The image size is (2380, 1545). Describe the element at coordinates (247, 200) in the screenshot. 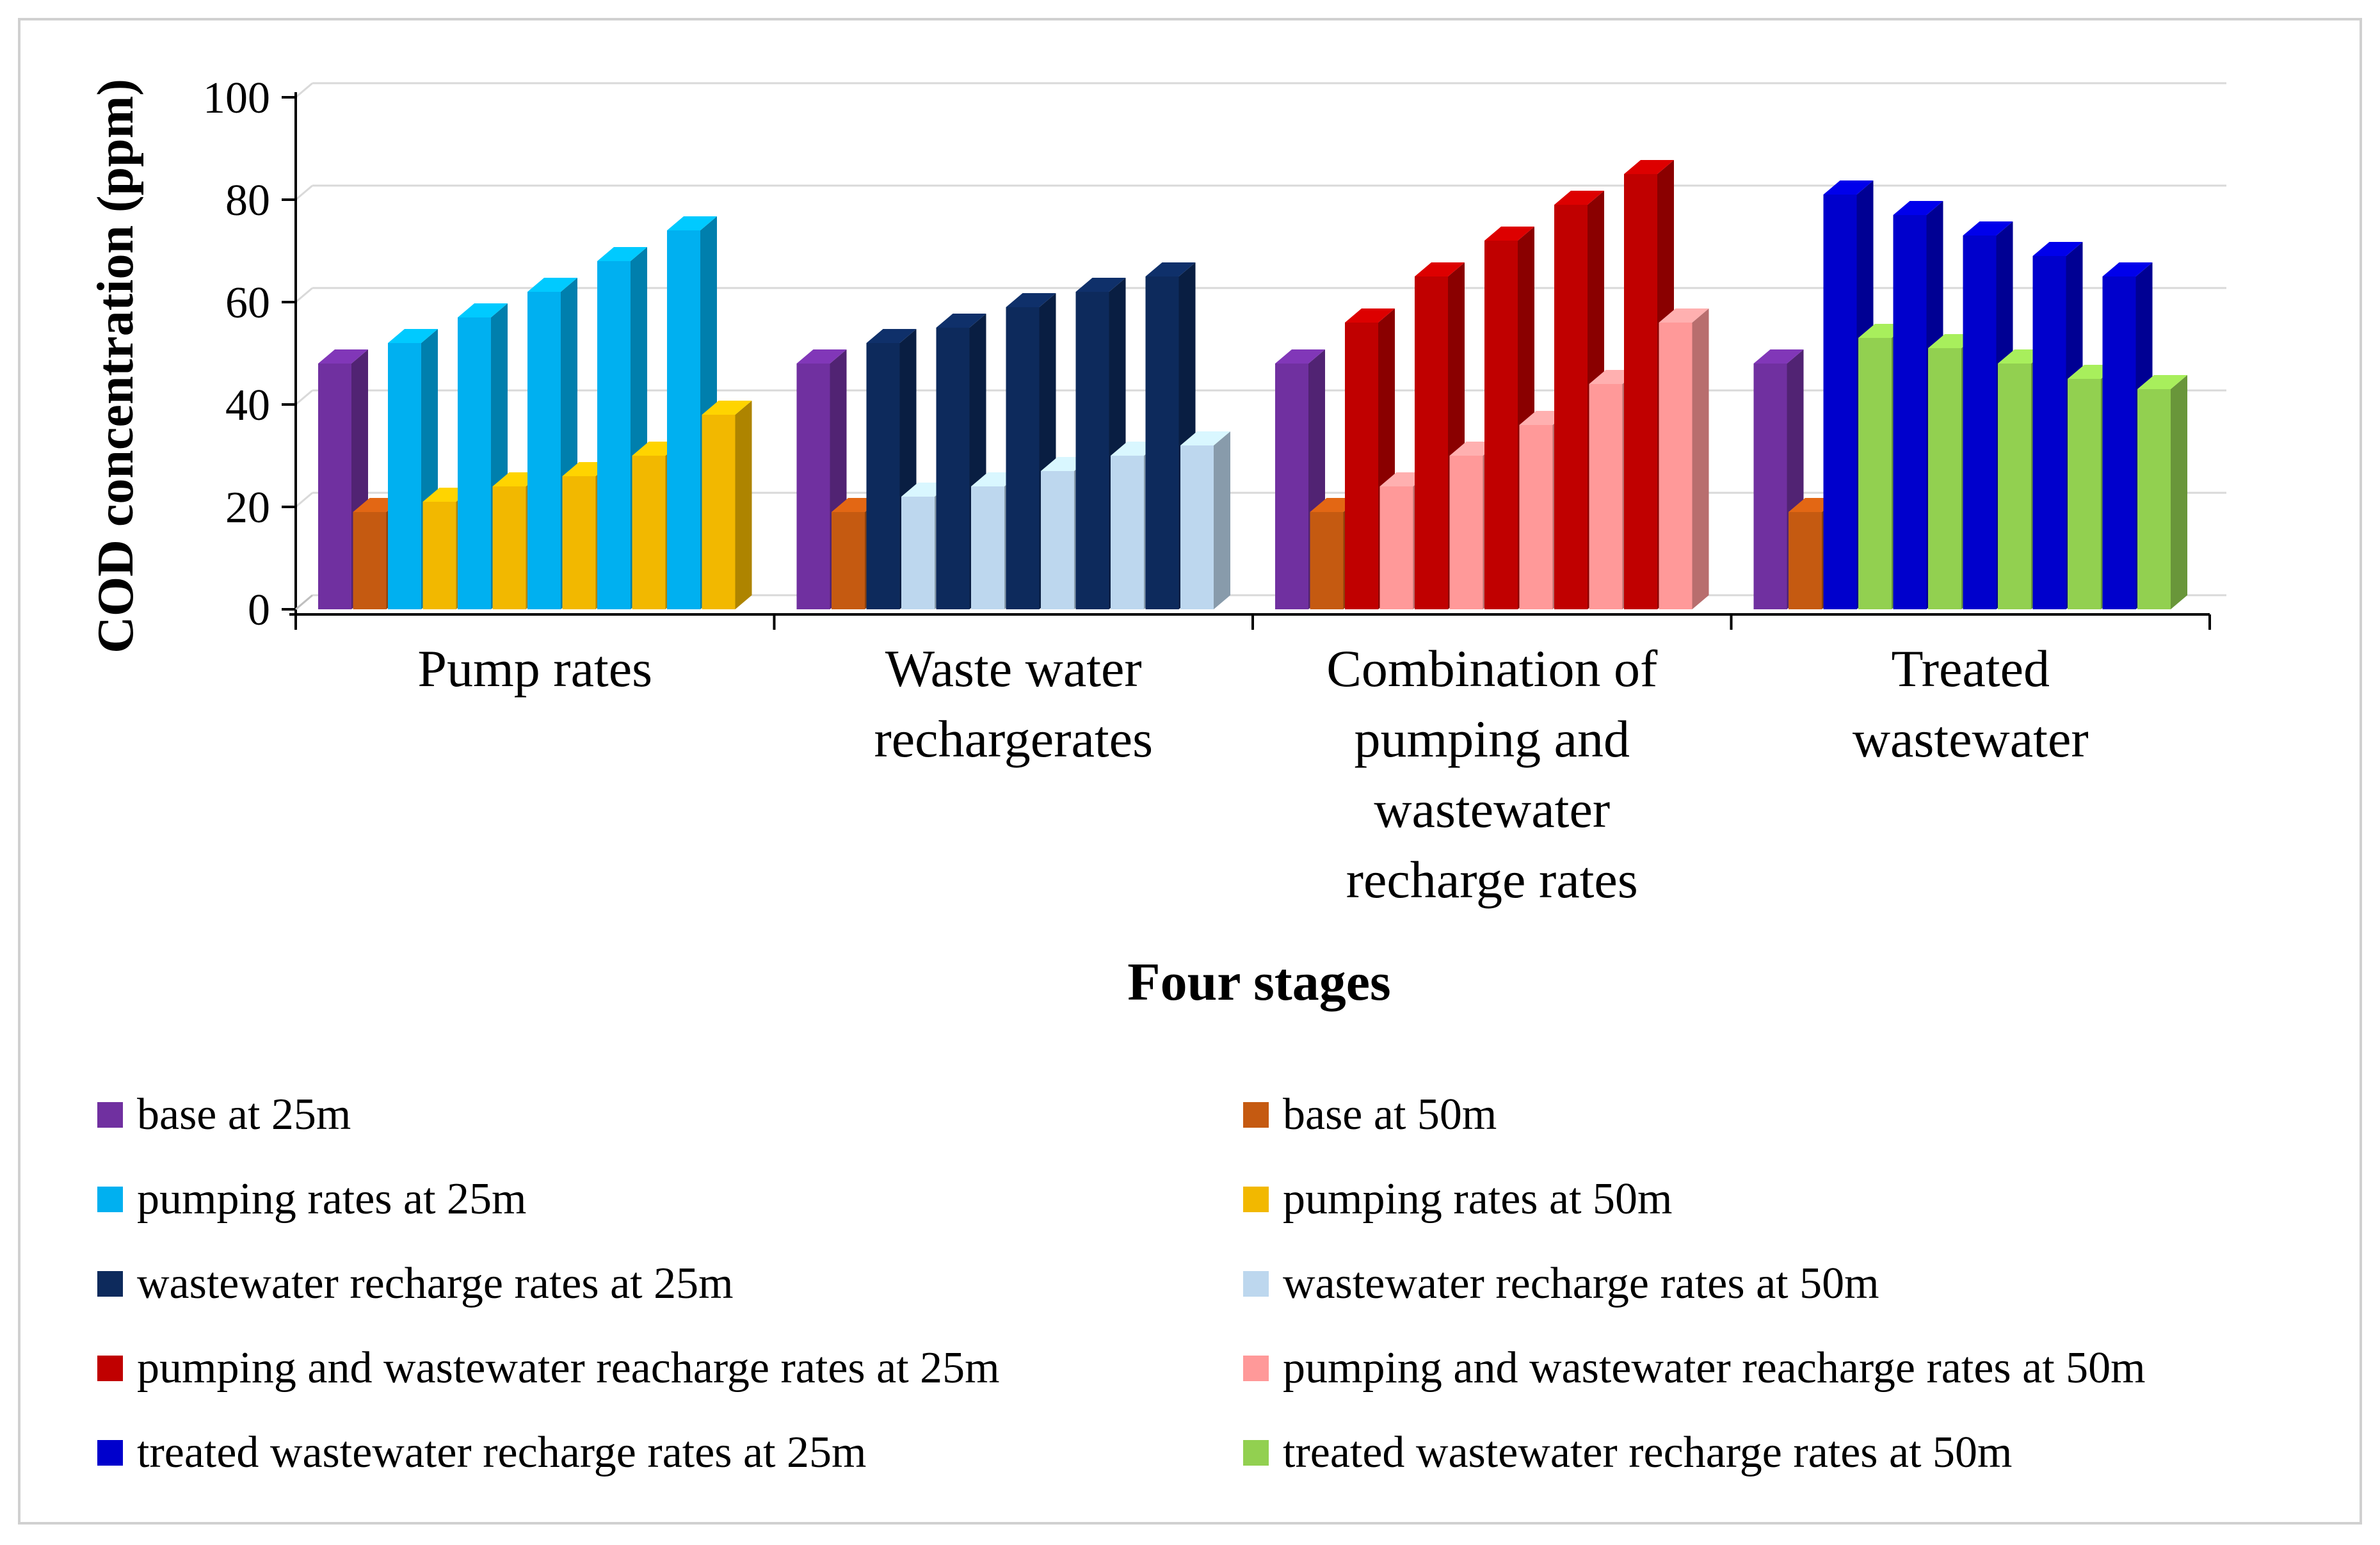

I see `y-tick-label: 80` at that location.